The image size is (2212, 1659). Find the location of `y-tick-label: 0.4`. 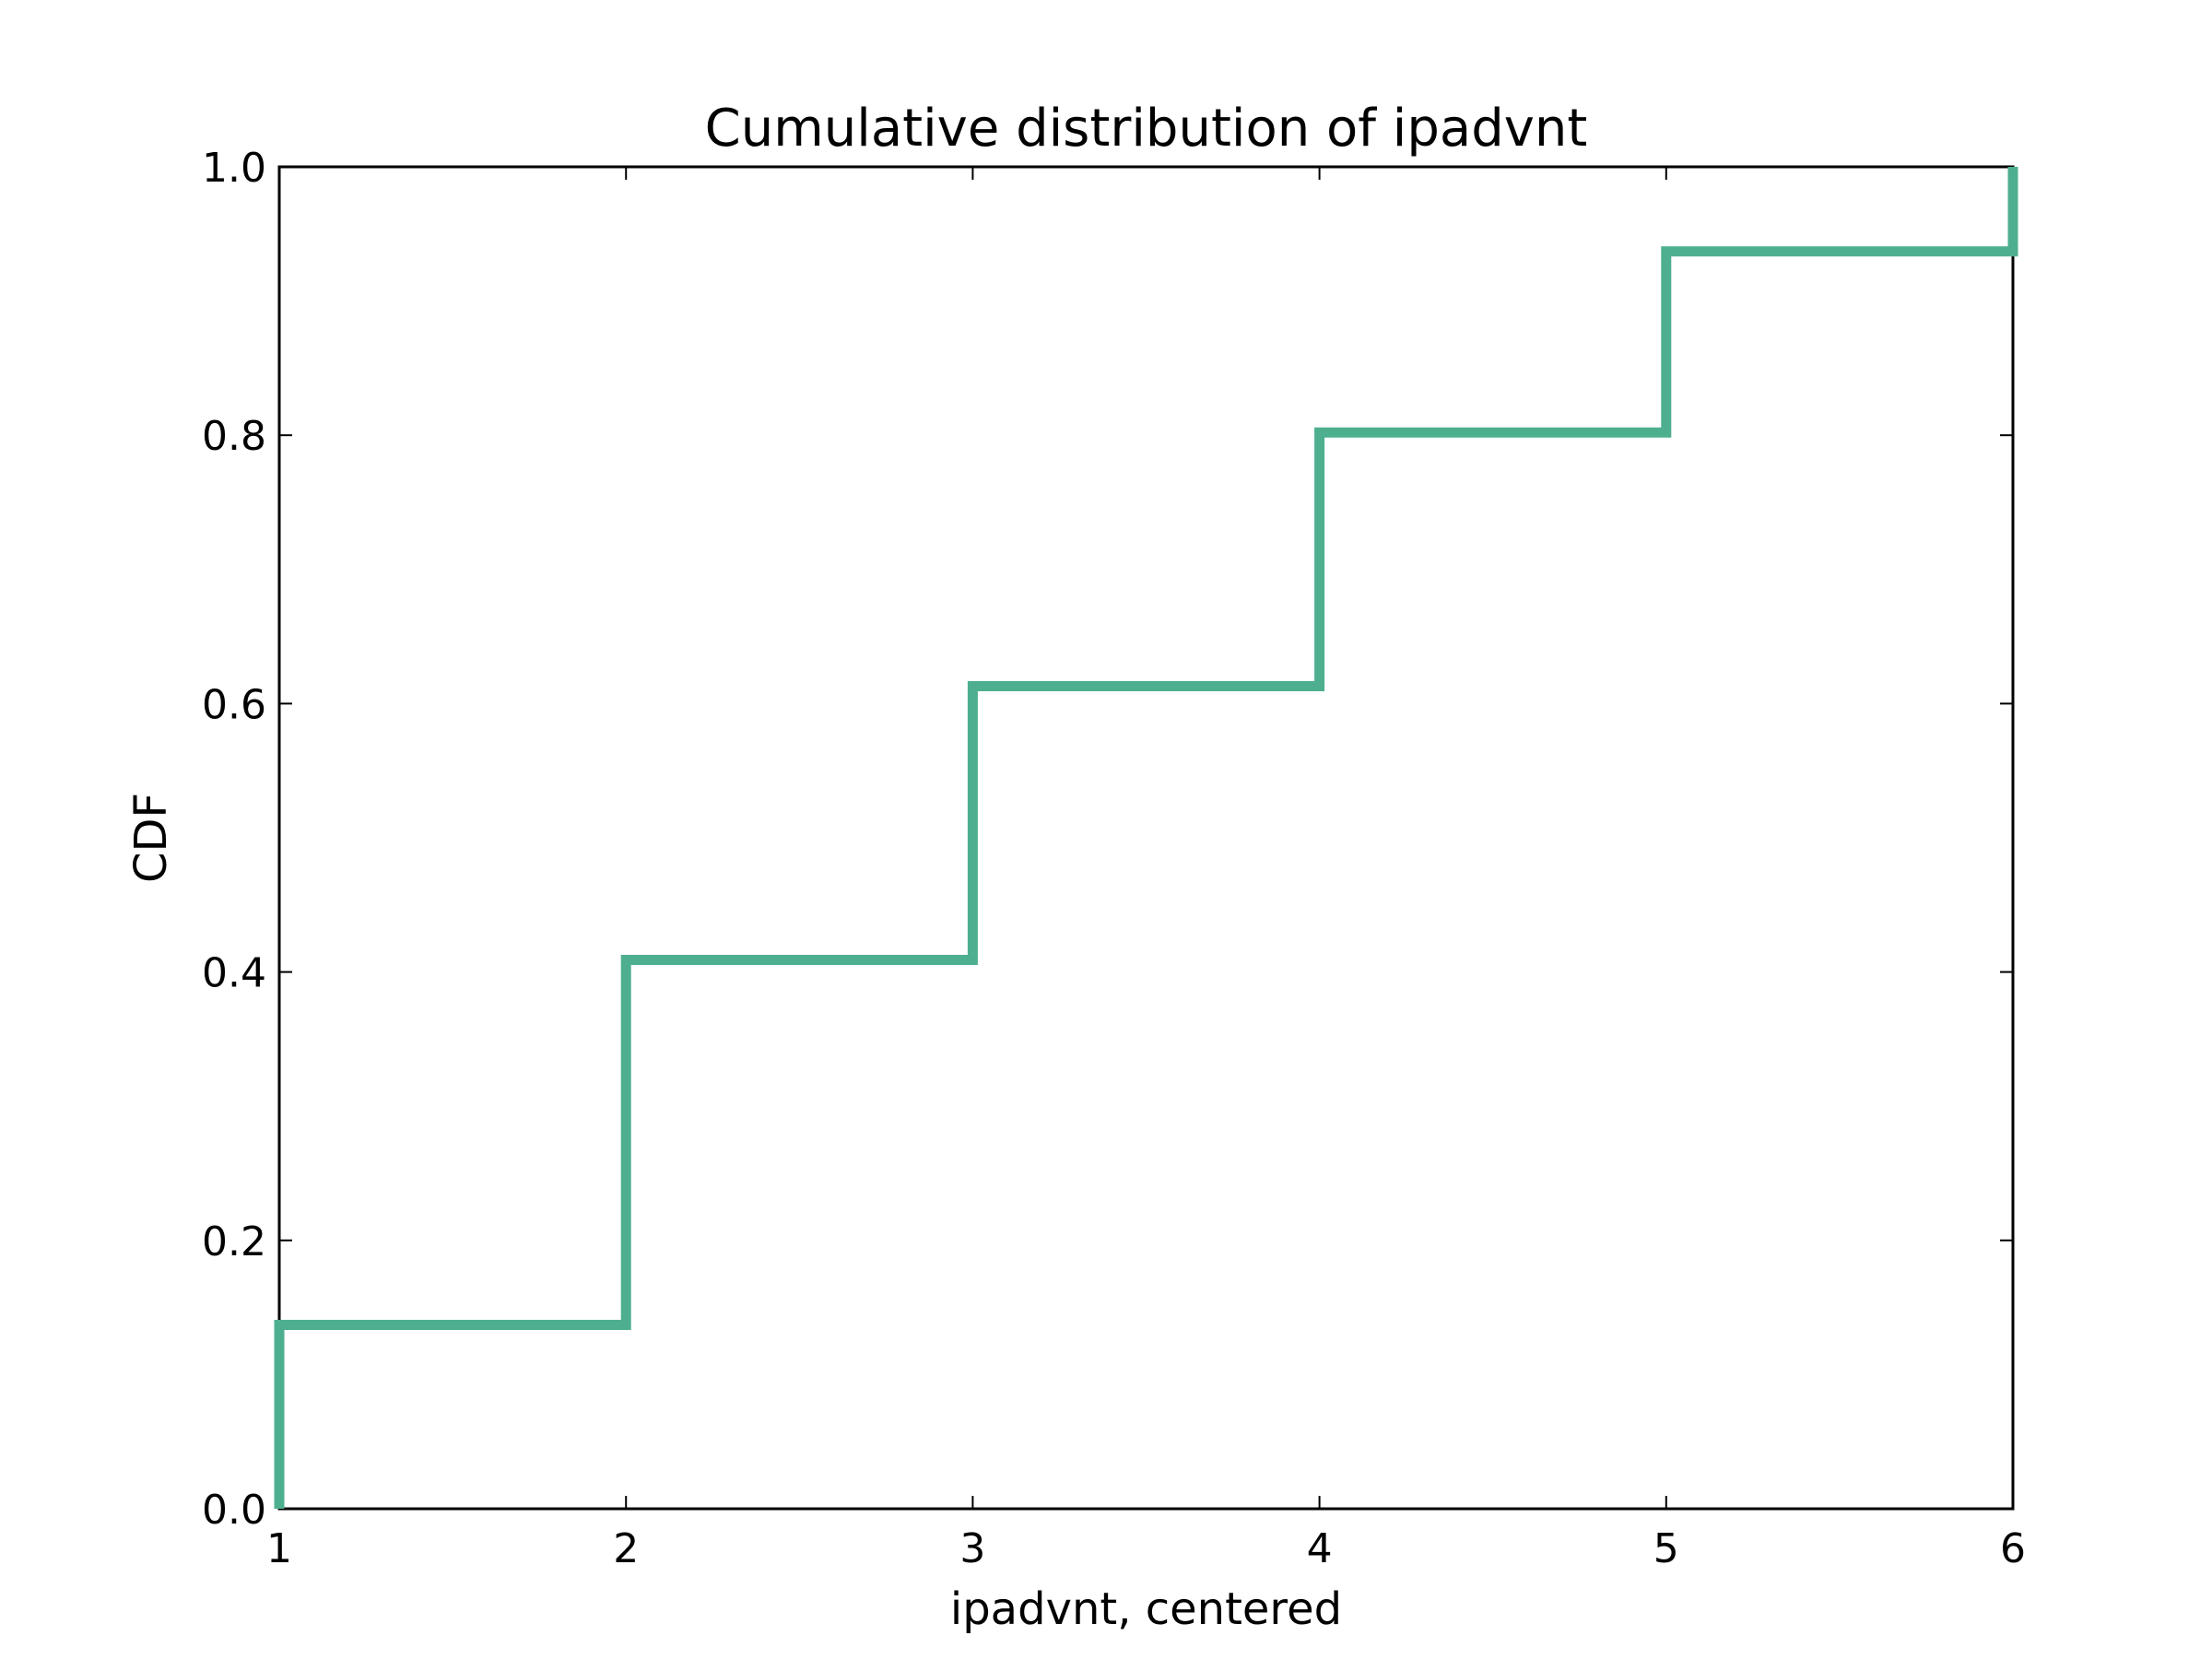

y-tick-label: 0.4 is located at coordinates (234, 973).